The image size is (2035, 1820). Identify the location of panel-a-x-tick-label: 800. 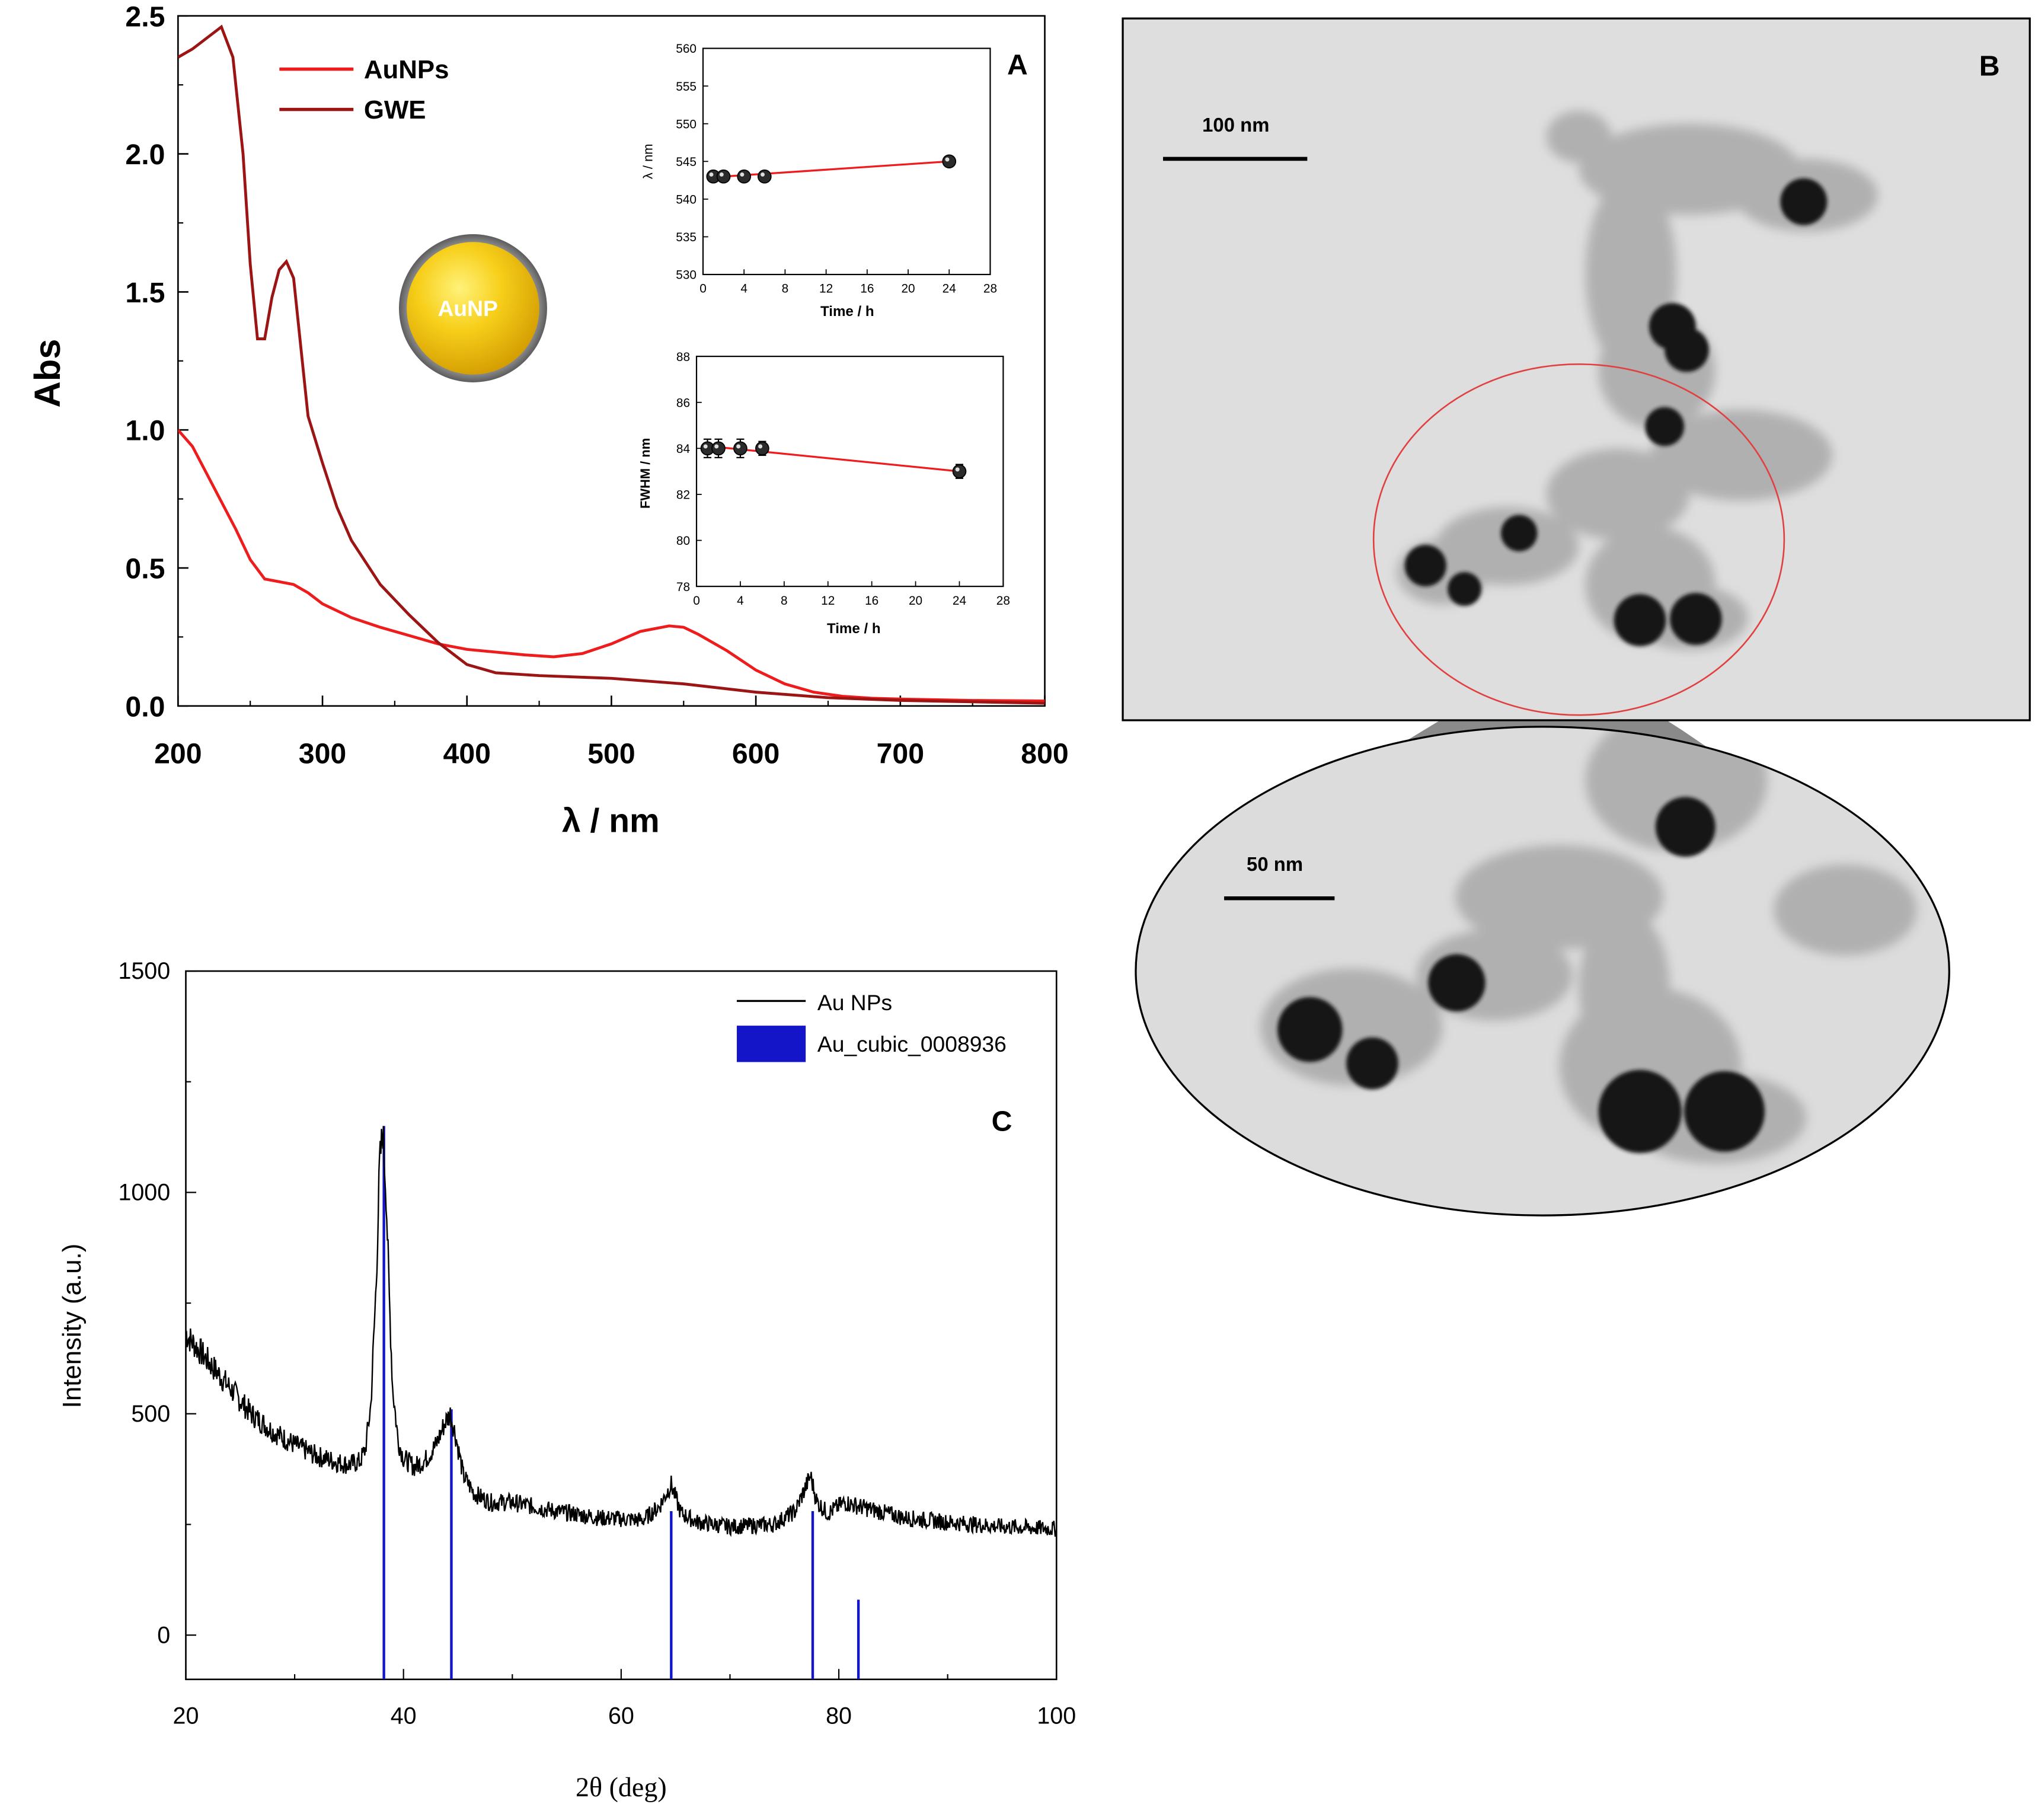
(1044, 753).